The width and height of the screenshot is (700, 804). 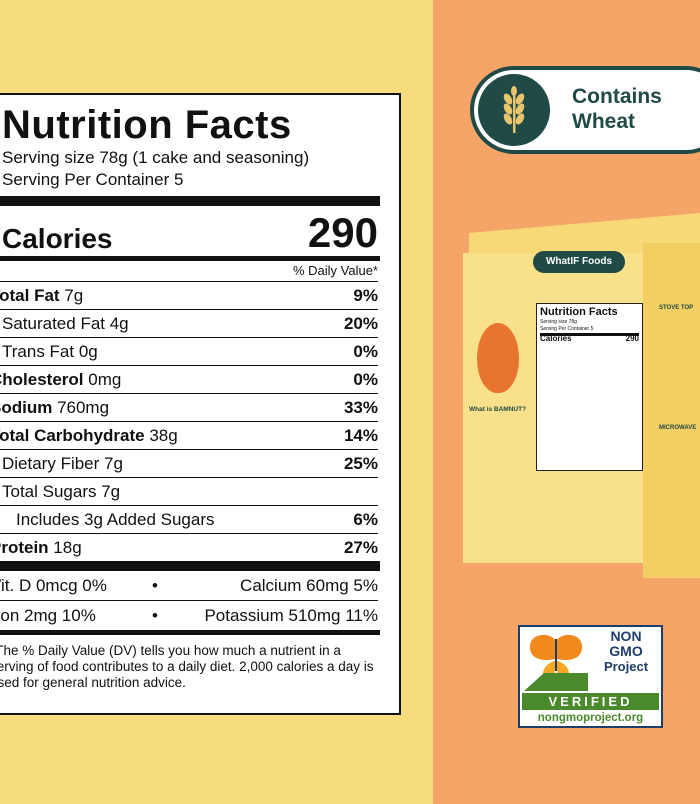 I want to click on badge-line-2: GMO, so click(x=626, y=651).